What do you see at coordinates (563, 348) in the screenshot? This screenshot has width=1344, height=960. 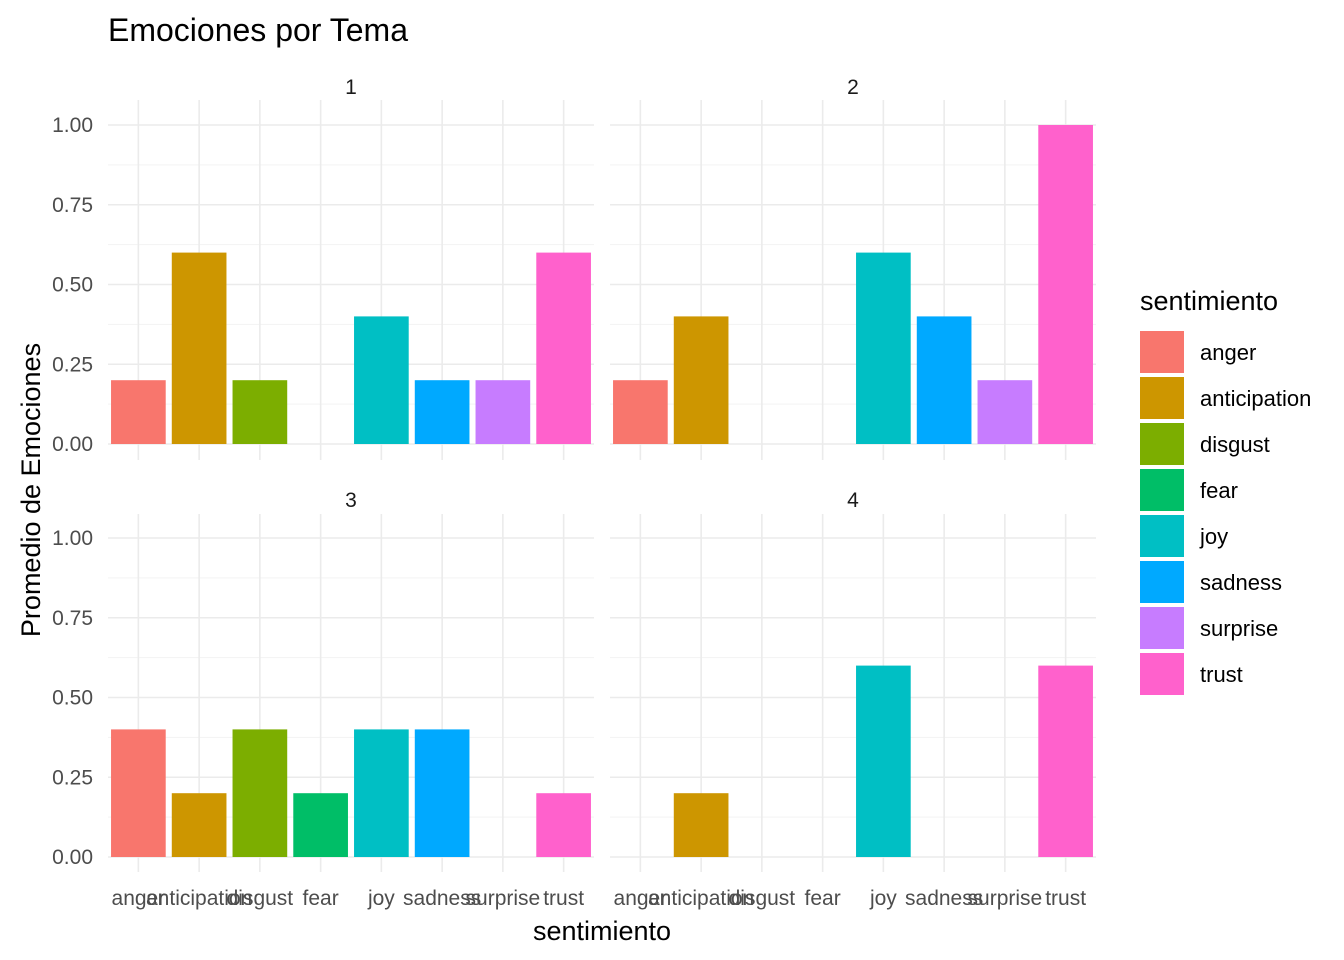 I see `bar-1-trust` at bounding box center [563, 348].